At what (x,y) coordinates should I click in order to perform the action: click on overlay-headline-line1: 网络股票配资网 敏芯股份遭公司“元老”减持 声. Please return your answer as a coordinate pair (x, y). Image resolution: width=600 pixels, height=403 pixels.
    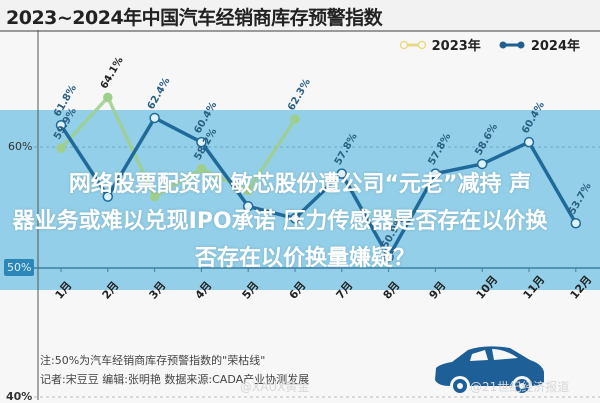
    Looking at the image, I should click on (300, 184).